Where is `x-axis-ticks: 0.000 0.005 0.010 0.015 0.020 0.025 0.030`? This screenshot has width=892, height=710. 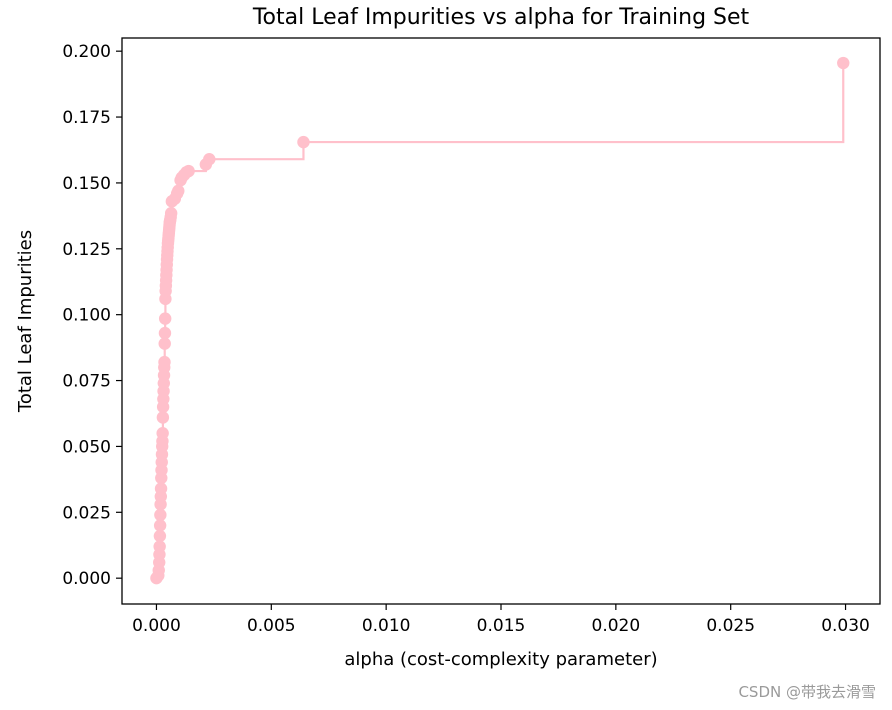
x-axis-ticks: 0.000 0.005 0.010 0.015 0.020 0.025 0.030 is located at coordinates (501, 620).